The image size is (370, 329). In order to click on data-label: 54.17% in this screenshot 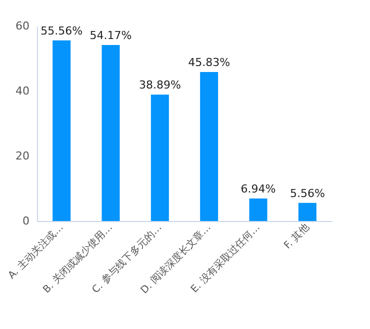, I will do `click(111, 35)`.